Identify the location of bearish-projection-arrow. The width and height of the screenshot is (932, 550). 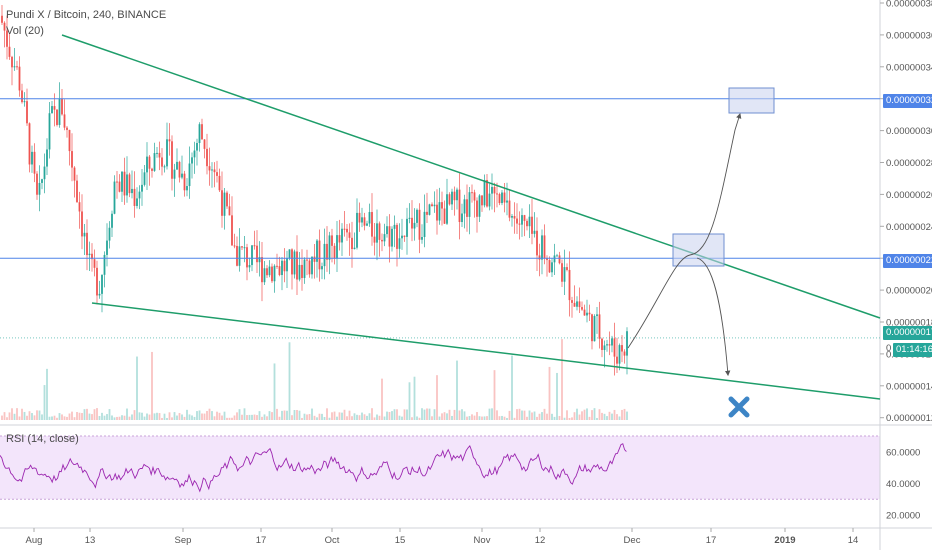
(713, 317).